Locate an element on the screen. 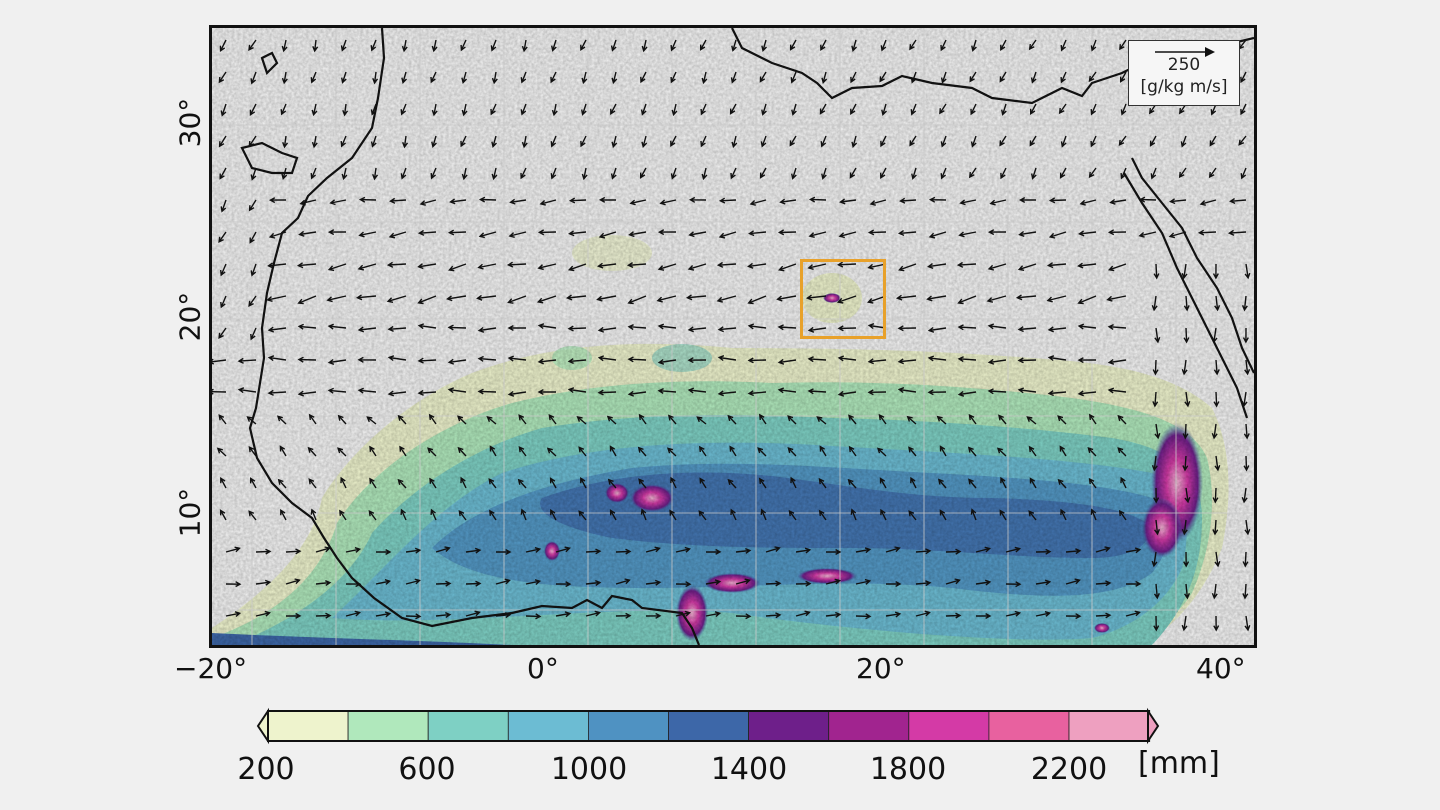  colorbar-cell is located at coordinates (1109, 726).